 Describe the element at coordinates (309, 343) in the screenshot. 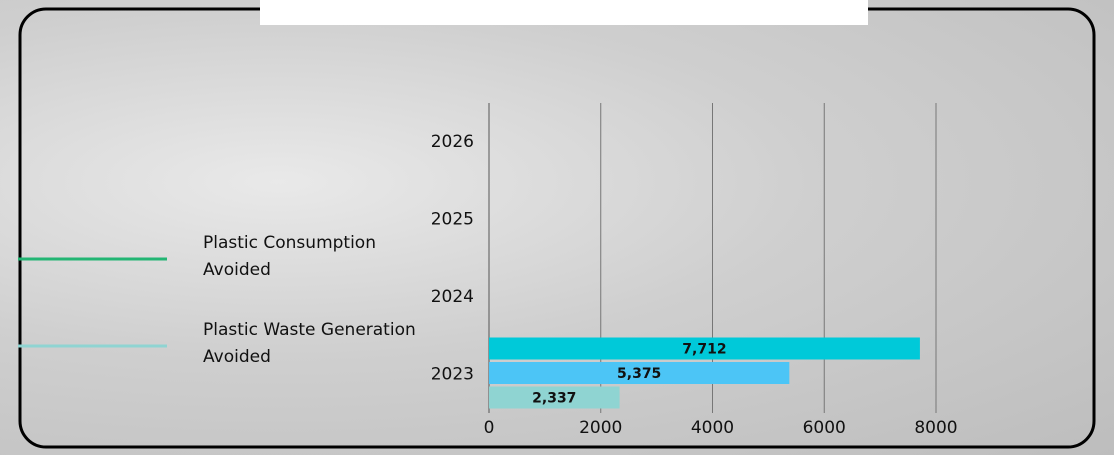

I see `legend-label: Plastic Waste Generation Avoided` at that location.